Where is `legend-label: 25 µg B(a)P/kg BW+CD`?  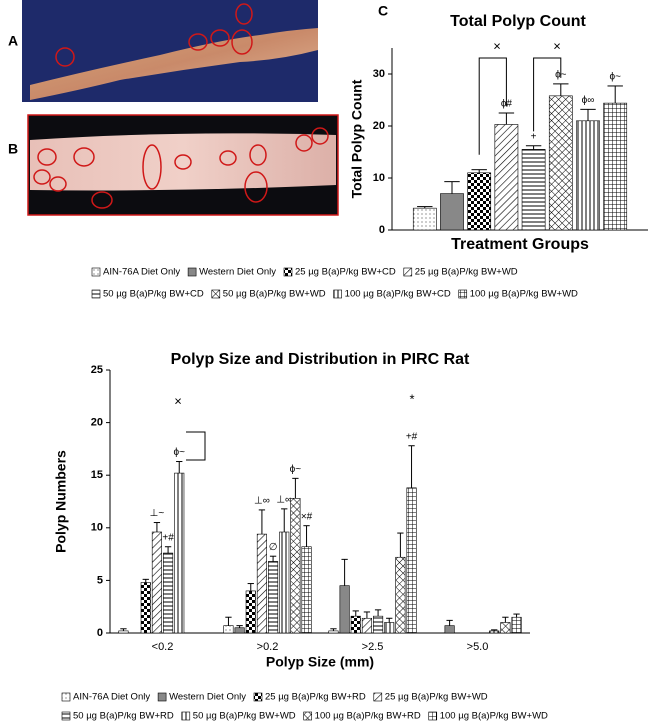 legend-label: 25 µg B(a)P/kg BW+CD is located at coordinates (345, 272).